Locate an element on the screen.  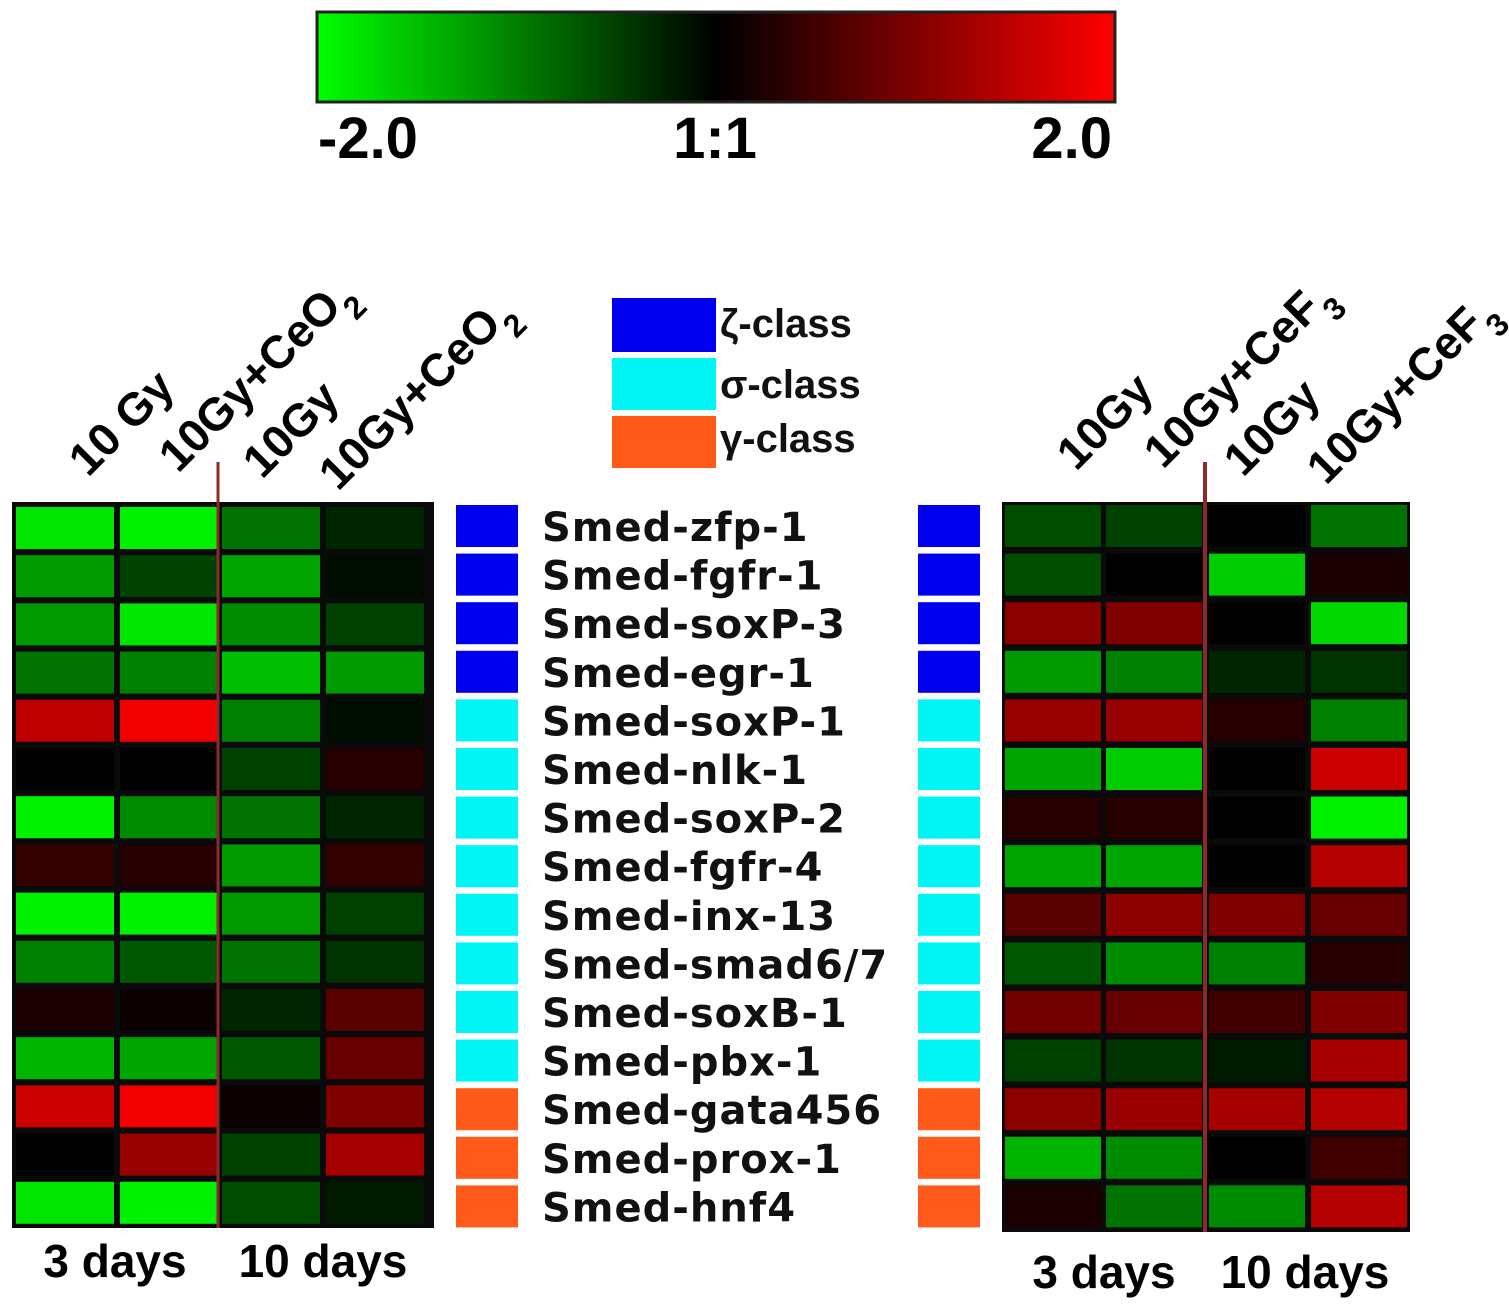
color-scale-mid-label: 1:1 is located at coordinates (715, 138).